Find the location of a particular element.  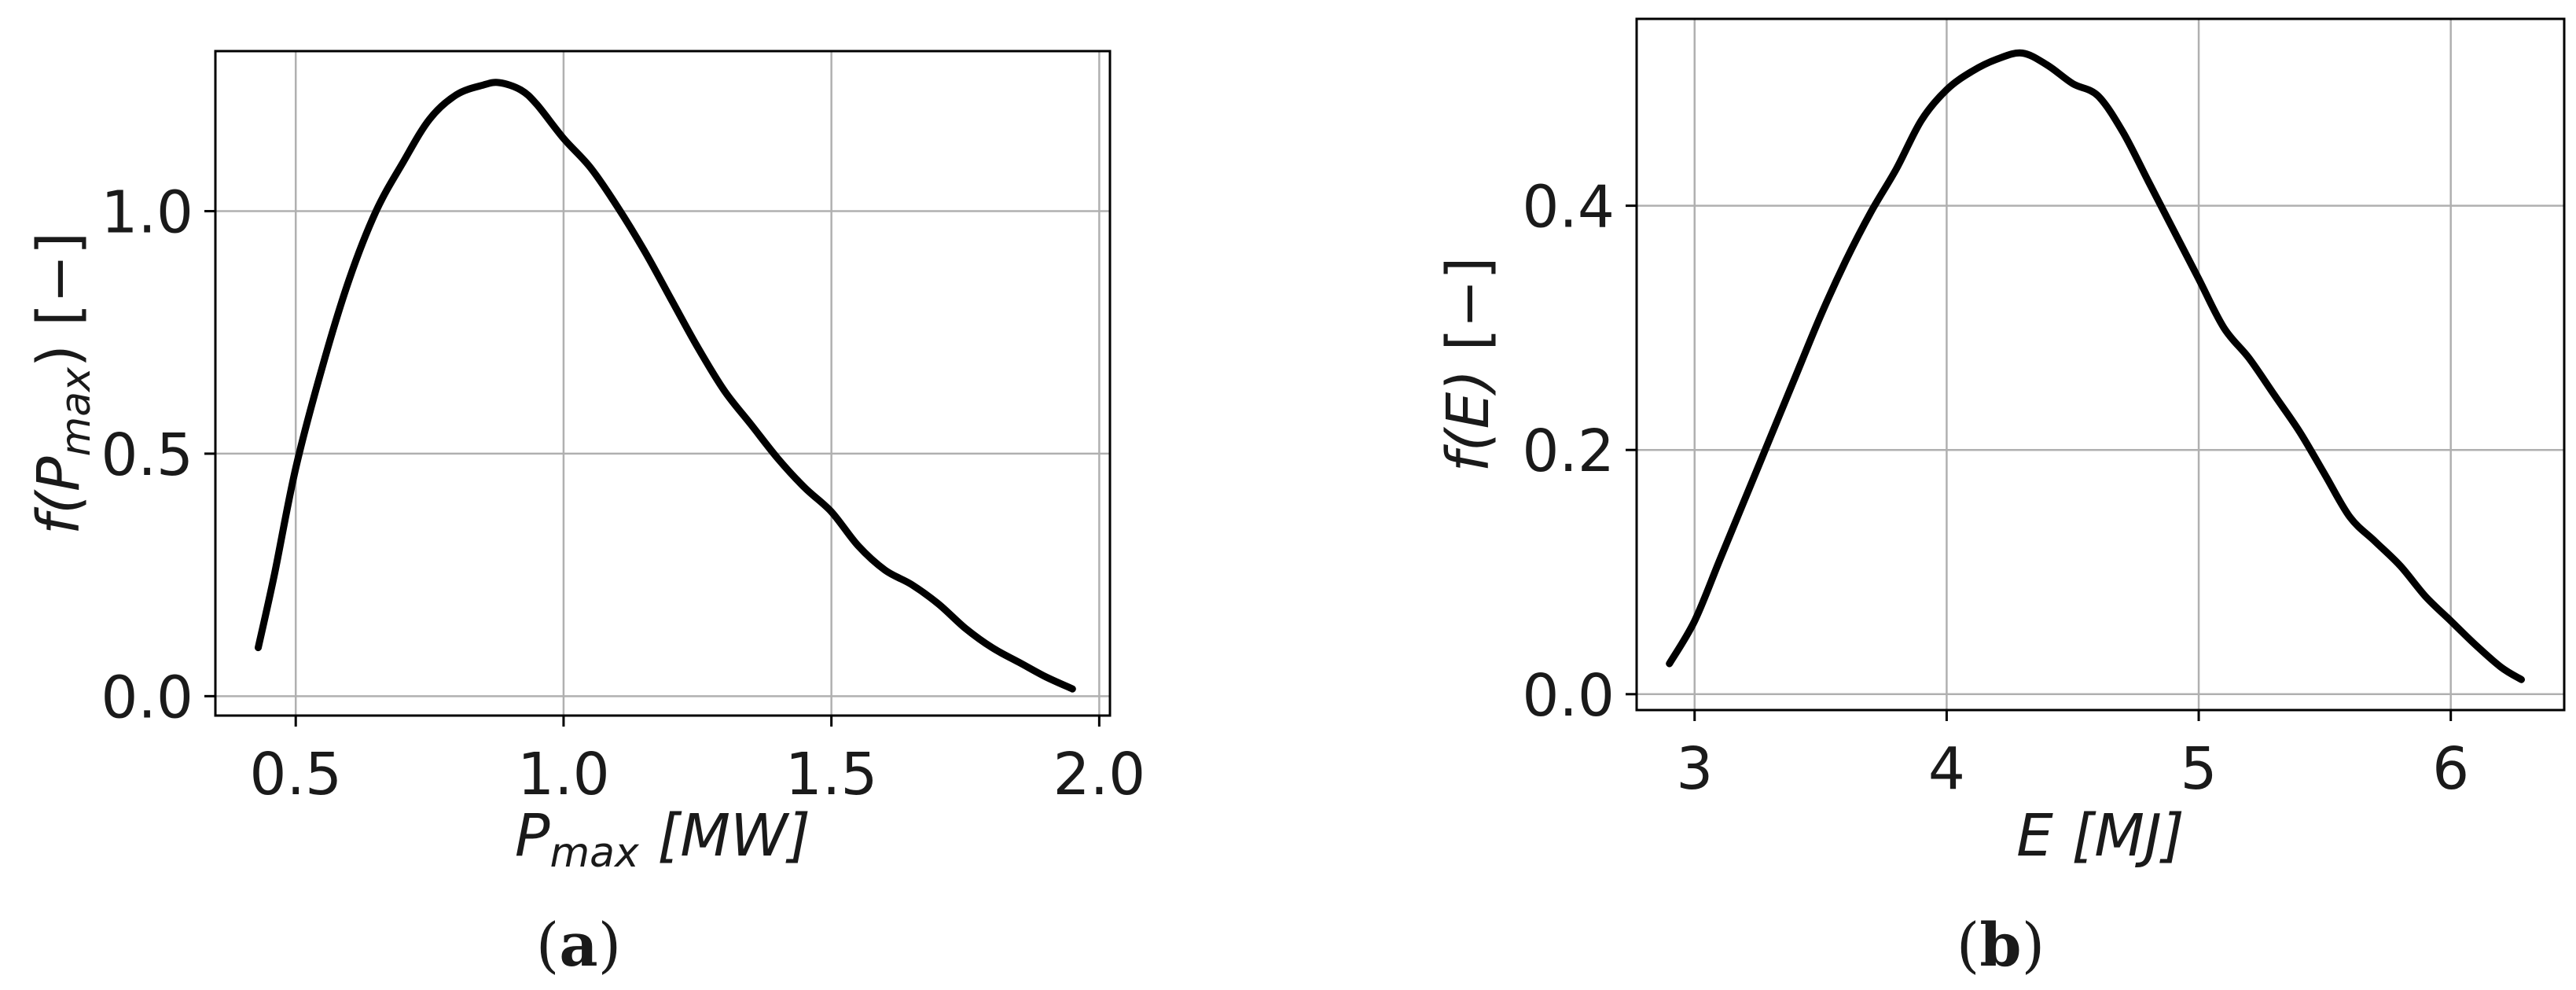

panel-a-caption: (a) is located at coordinates (579, 945).